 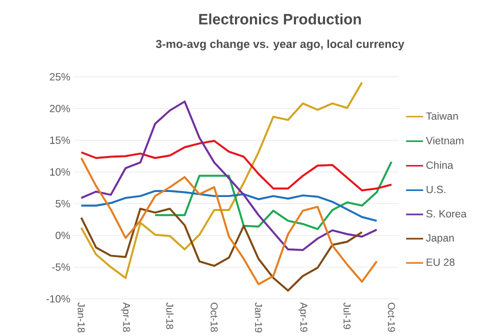 I want to click on x-tick-label: Oct-18, so click(x=214, y=317).